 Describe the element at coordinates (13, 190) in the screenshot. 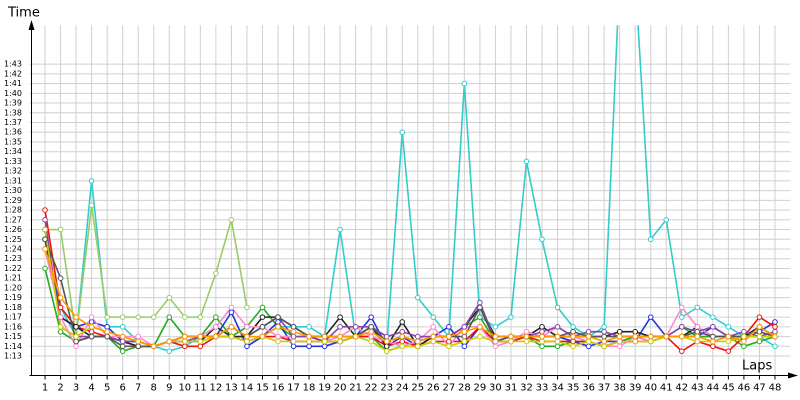

I see `y-tick-label: 1:30` at that location.